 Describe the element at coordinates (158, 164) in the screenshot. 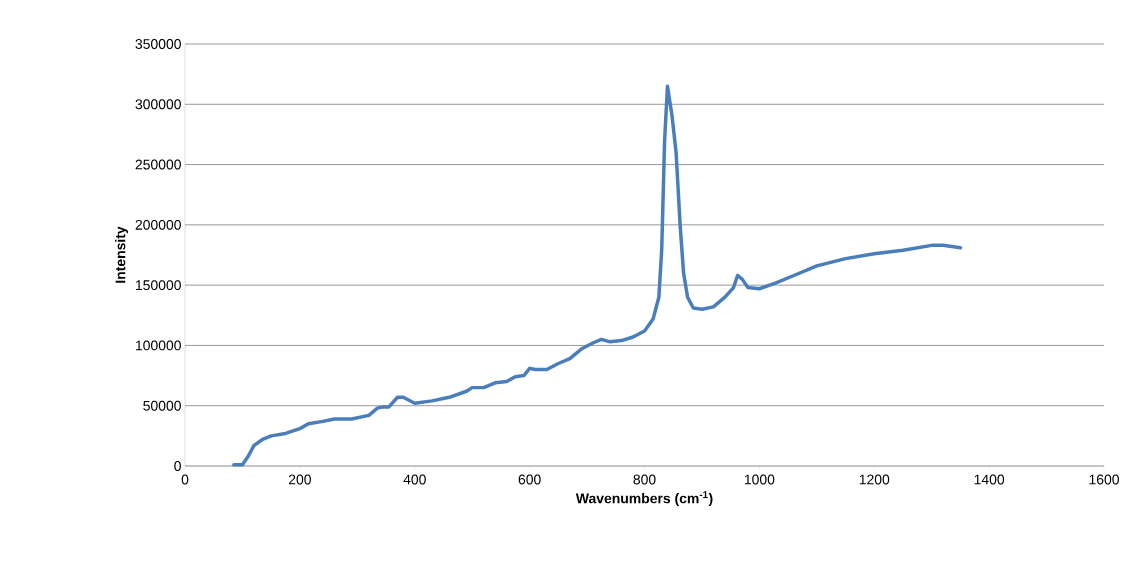

I see `y-tick-label: 250000` at that location.